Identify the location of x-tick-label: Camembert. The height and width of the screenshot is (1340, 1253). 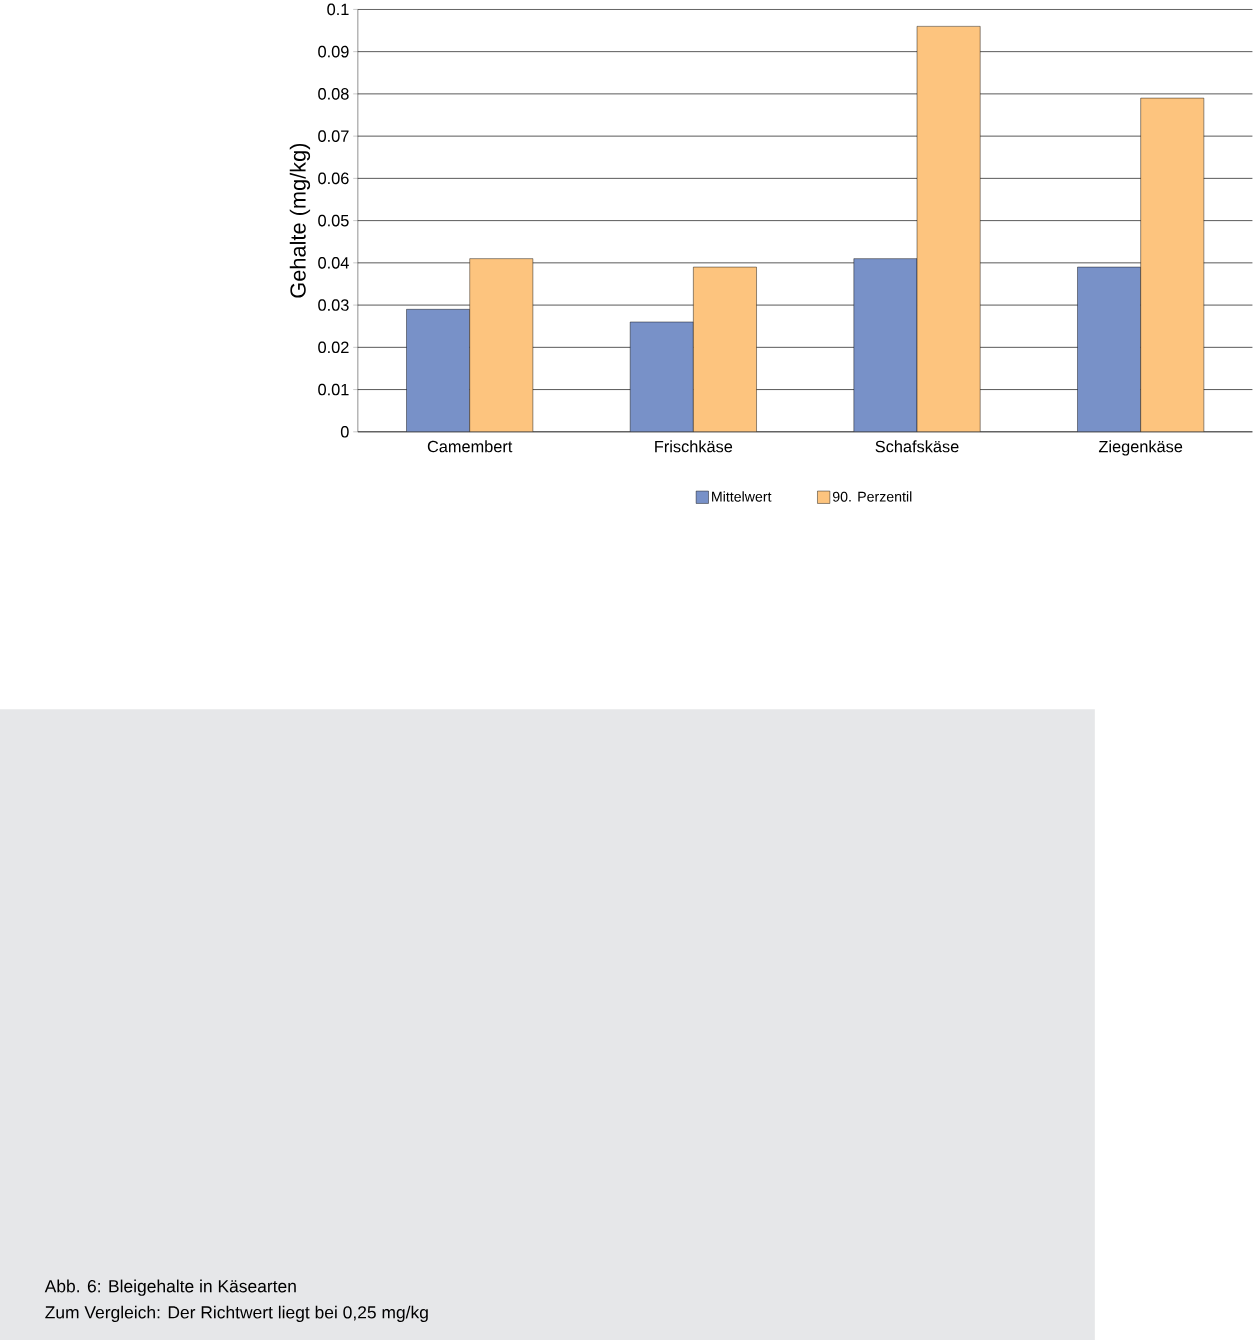
(470, 446).